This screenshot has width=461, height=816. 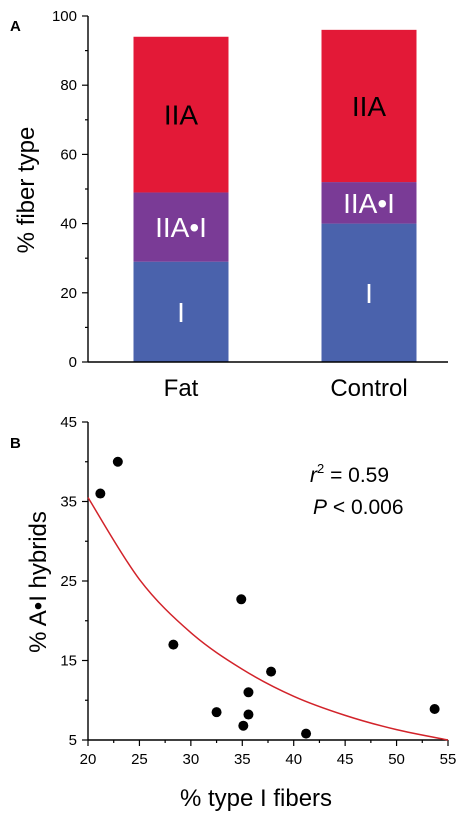 What do you see at coordinates (68, 581) in the screenshot?
I see `y-tick-label-b: 25` at bounding box center [68, 581].